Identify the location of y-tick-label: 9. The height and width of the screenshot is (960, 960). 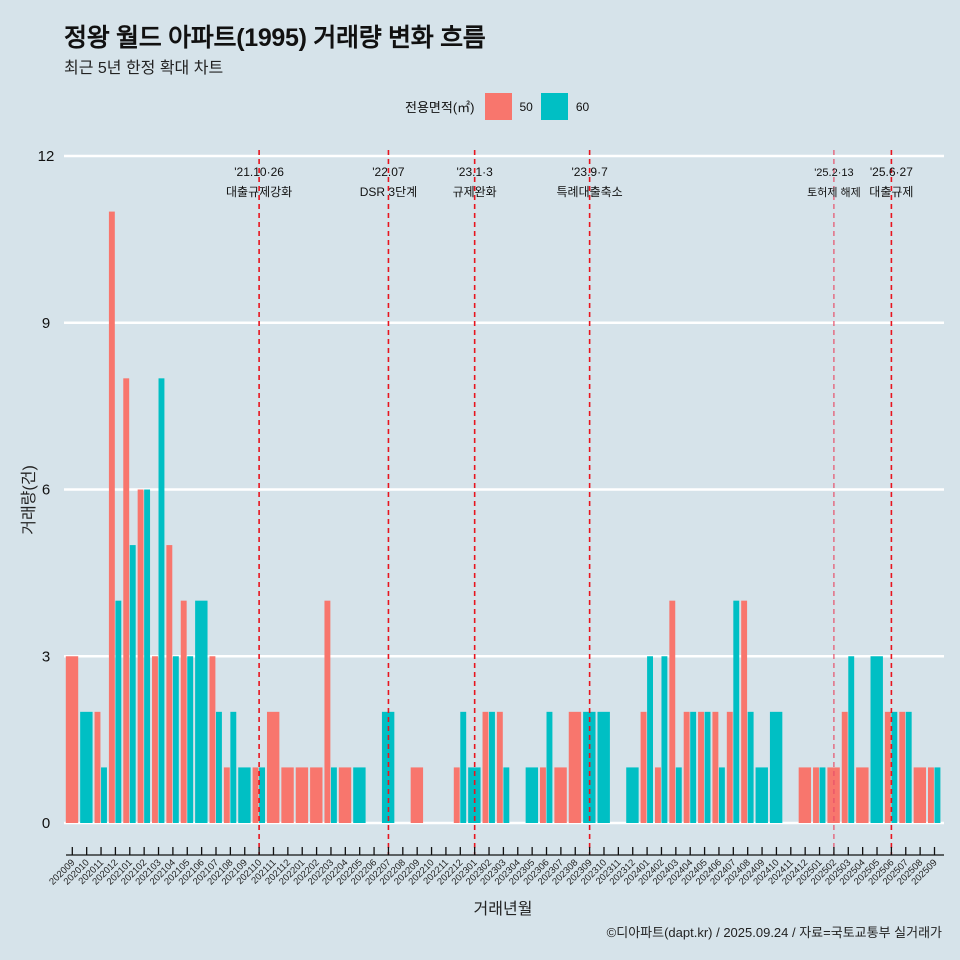
(46, 323).